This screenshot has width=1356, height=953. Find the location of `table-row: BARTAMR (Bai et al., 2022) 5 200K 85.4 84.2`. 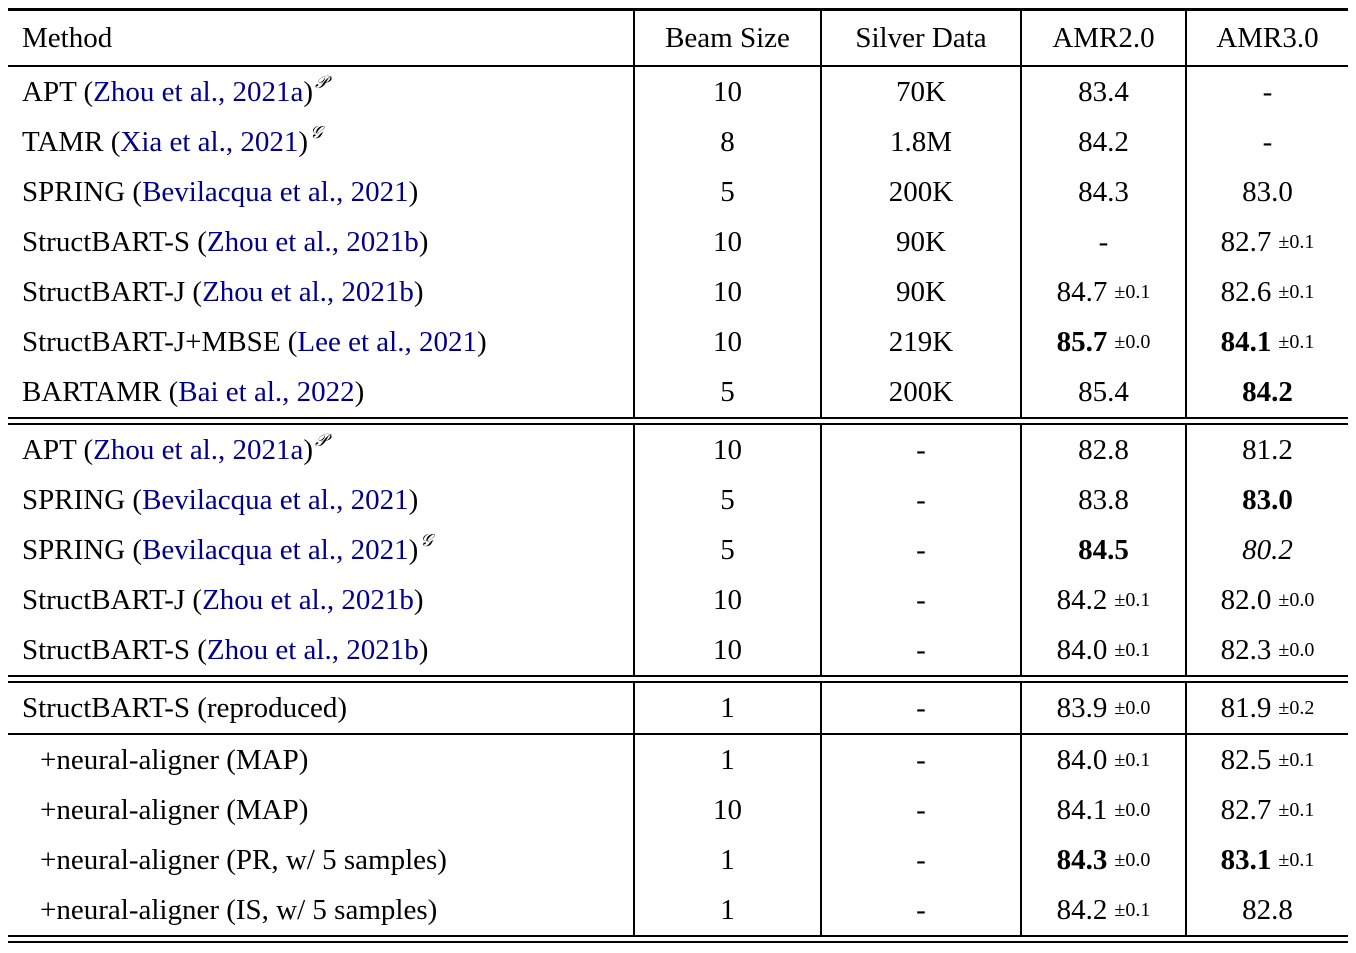

table-row: BARTAMR (Bai et al., 2022) 5 200K 85.4 84.2 is located at coordinates (678, 392).